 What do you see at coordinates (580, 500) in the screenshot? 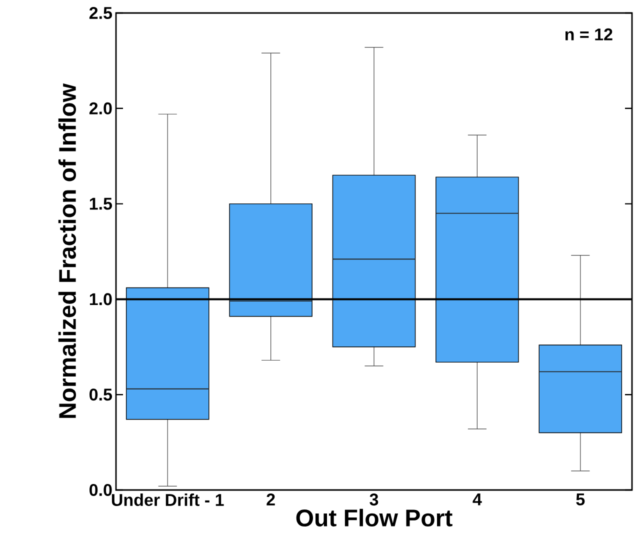
I see `x-tick-label: 5` at bounding box center [580, 500].